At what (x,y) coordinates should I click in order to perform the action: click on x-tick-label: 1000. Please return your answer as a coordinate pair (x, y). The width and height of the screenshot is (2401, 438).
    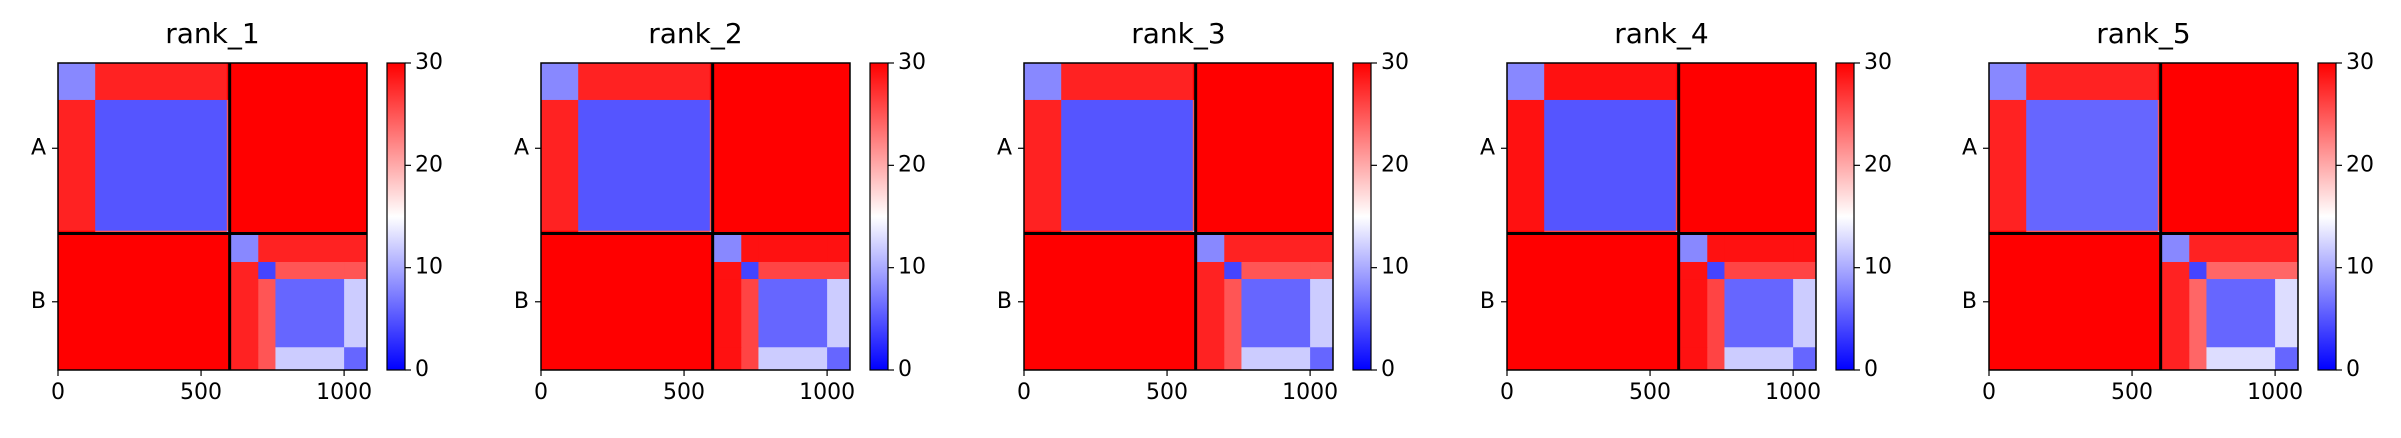
    Looking at the image, I should click on (2275, 392).